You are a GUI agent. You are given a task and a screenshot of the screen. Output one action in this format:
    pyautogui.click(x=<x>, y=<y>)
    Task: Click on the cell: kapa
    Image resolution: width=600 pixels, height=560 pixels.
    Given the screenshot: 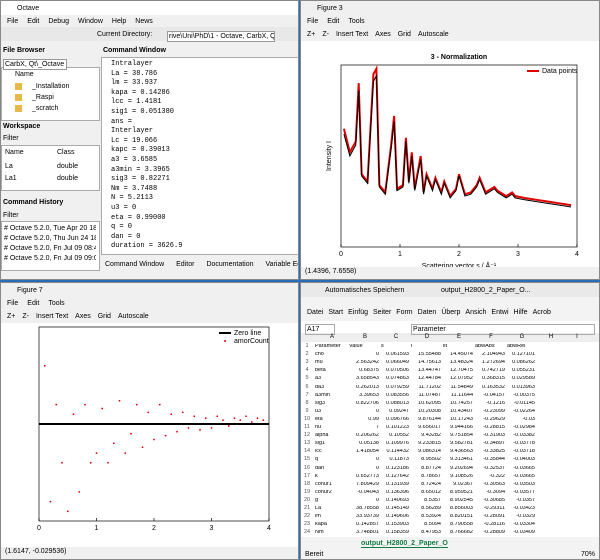 What is the action you would take?
    pyautogui.click(x=321, y=525)
    